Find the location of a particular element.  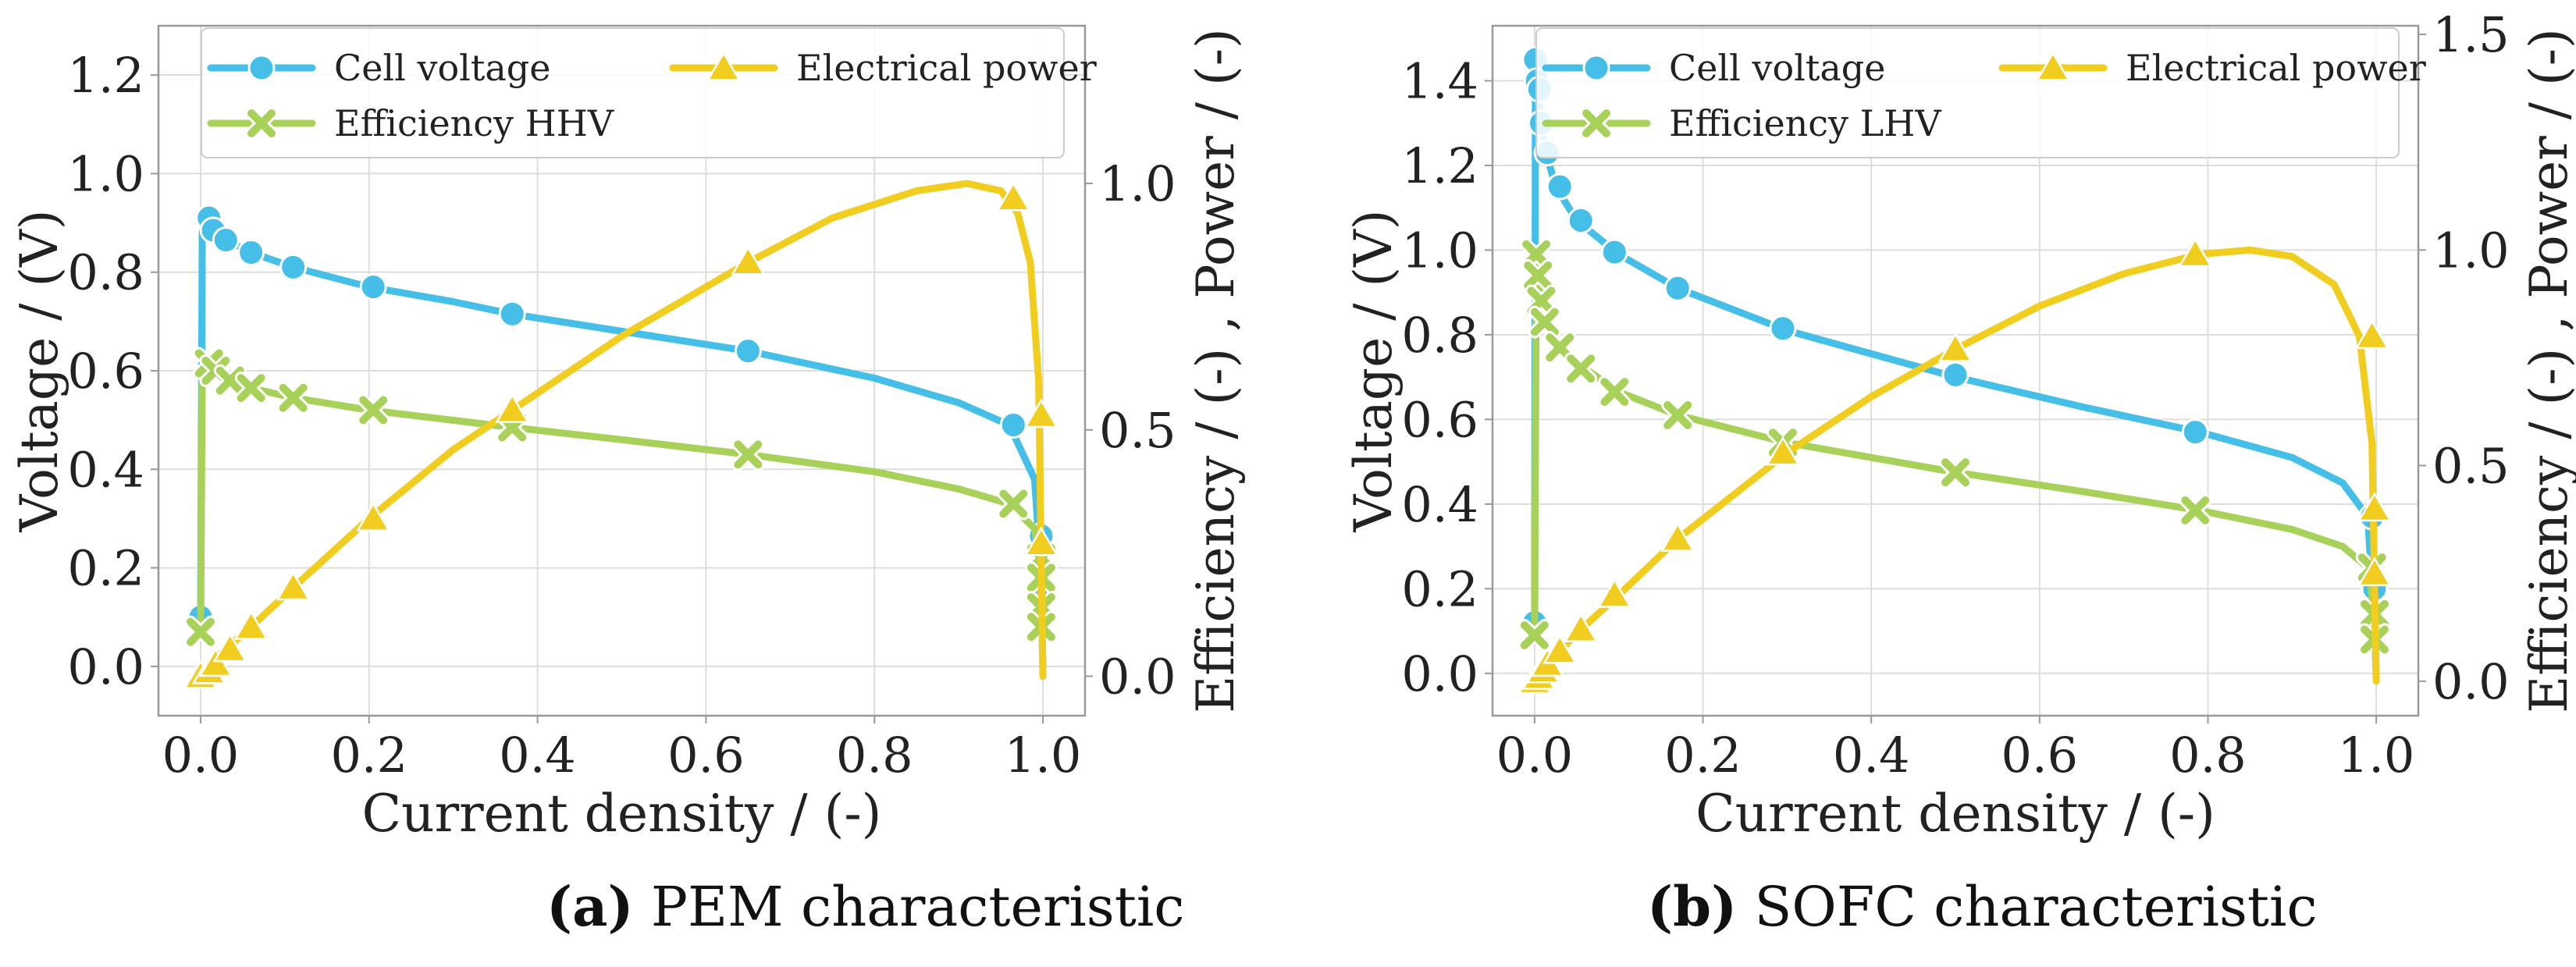

caption-a-text: PEM characteristic is located at coordinates (909, 907).